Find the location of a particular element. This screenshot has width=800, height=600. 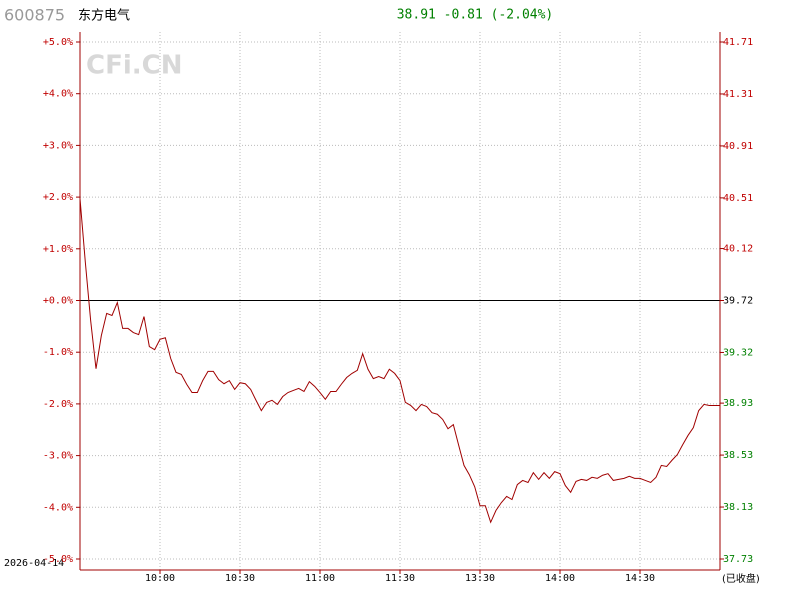

y-tick-label: +1.0% is located at coordinates (58, 249).